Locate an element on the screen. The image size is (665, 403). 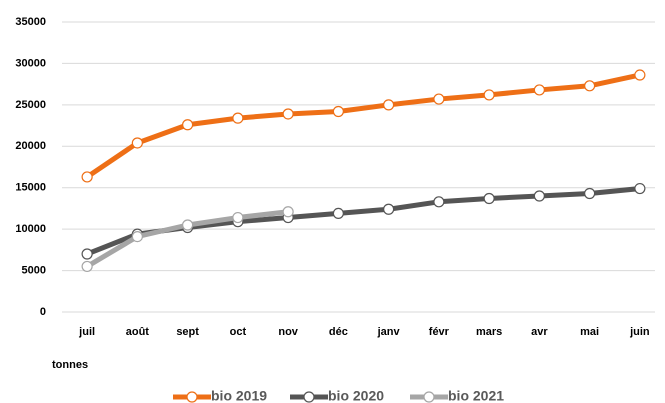
x-tick-label: mai is located at coordinates (589, 332).